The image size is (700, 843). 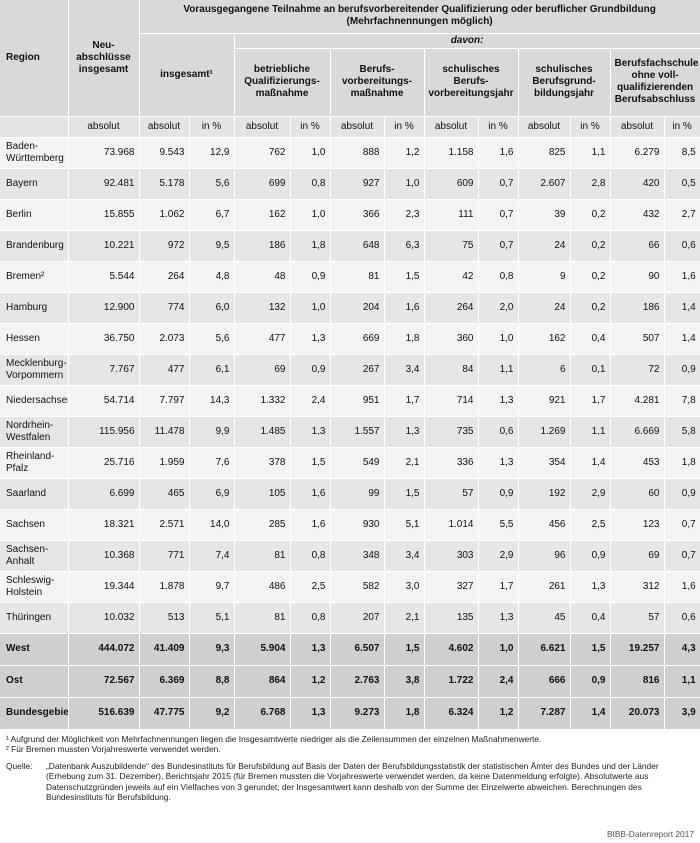 What do you see at coordinates (34, 153) in the screenshot?
I see `region-cell: Baden- Württemberg` at bounding box center [34, 153].